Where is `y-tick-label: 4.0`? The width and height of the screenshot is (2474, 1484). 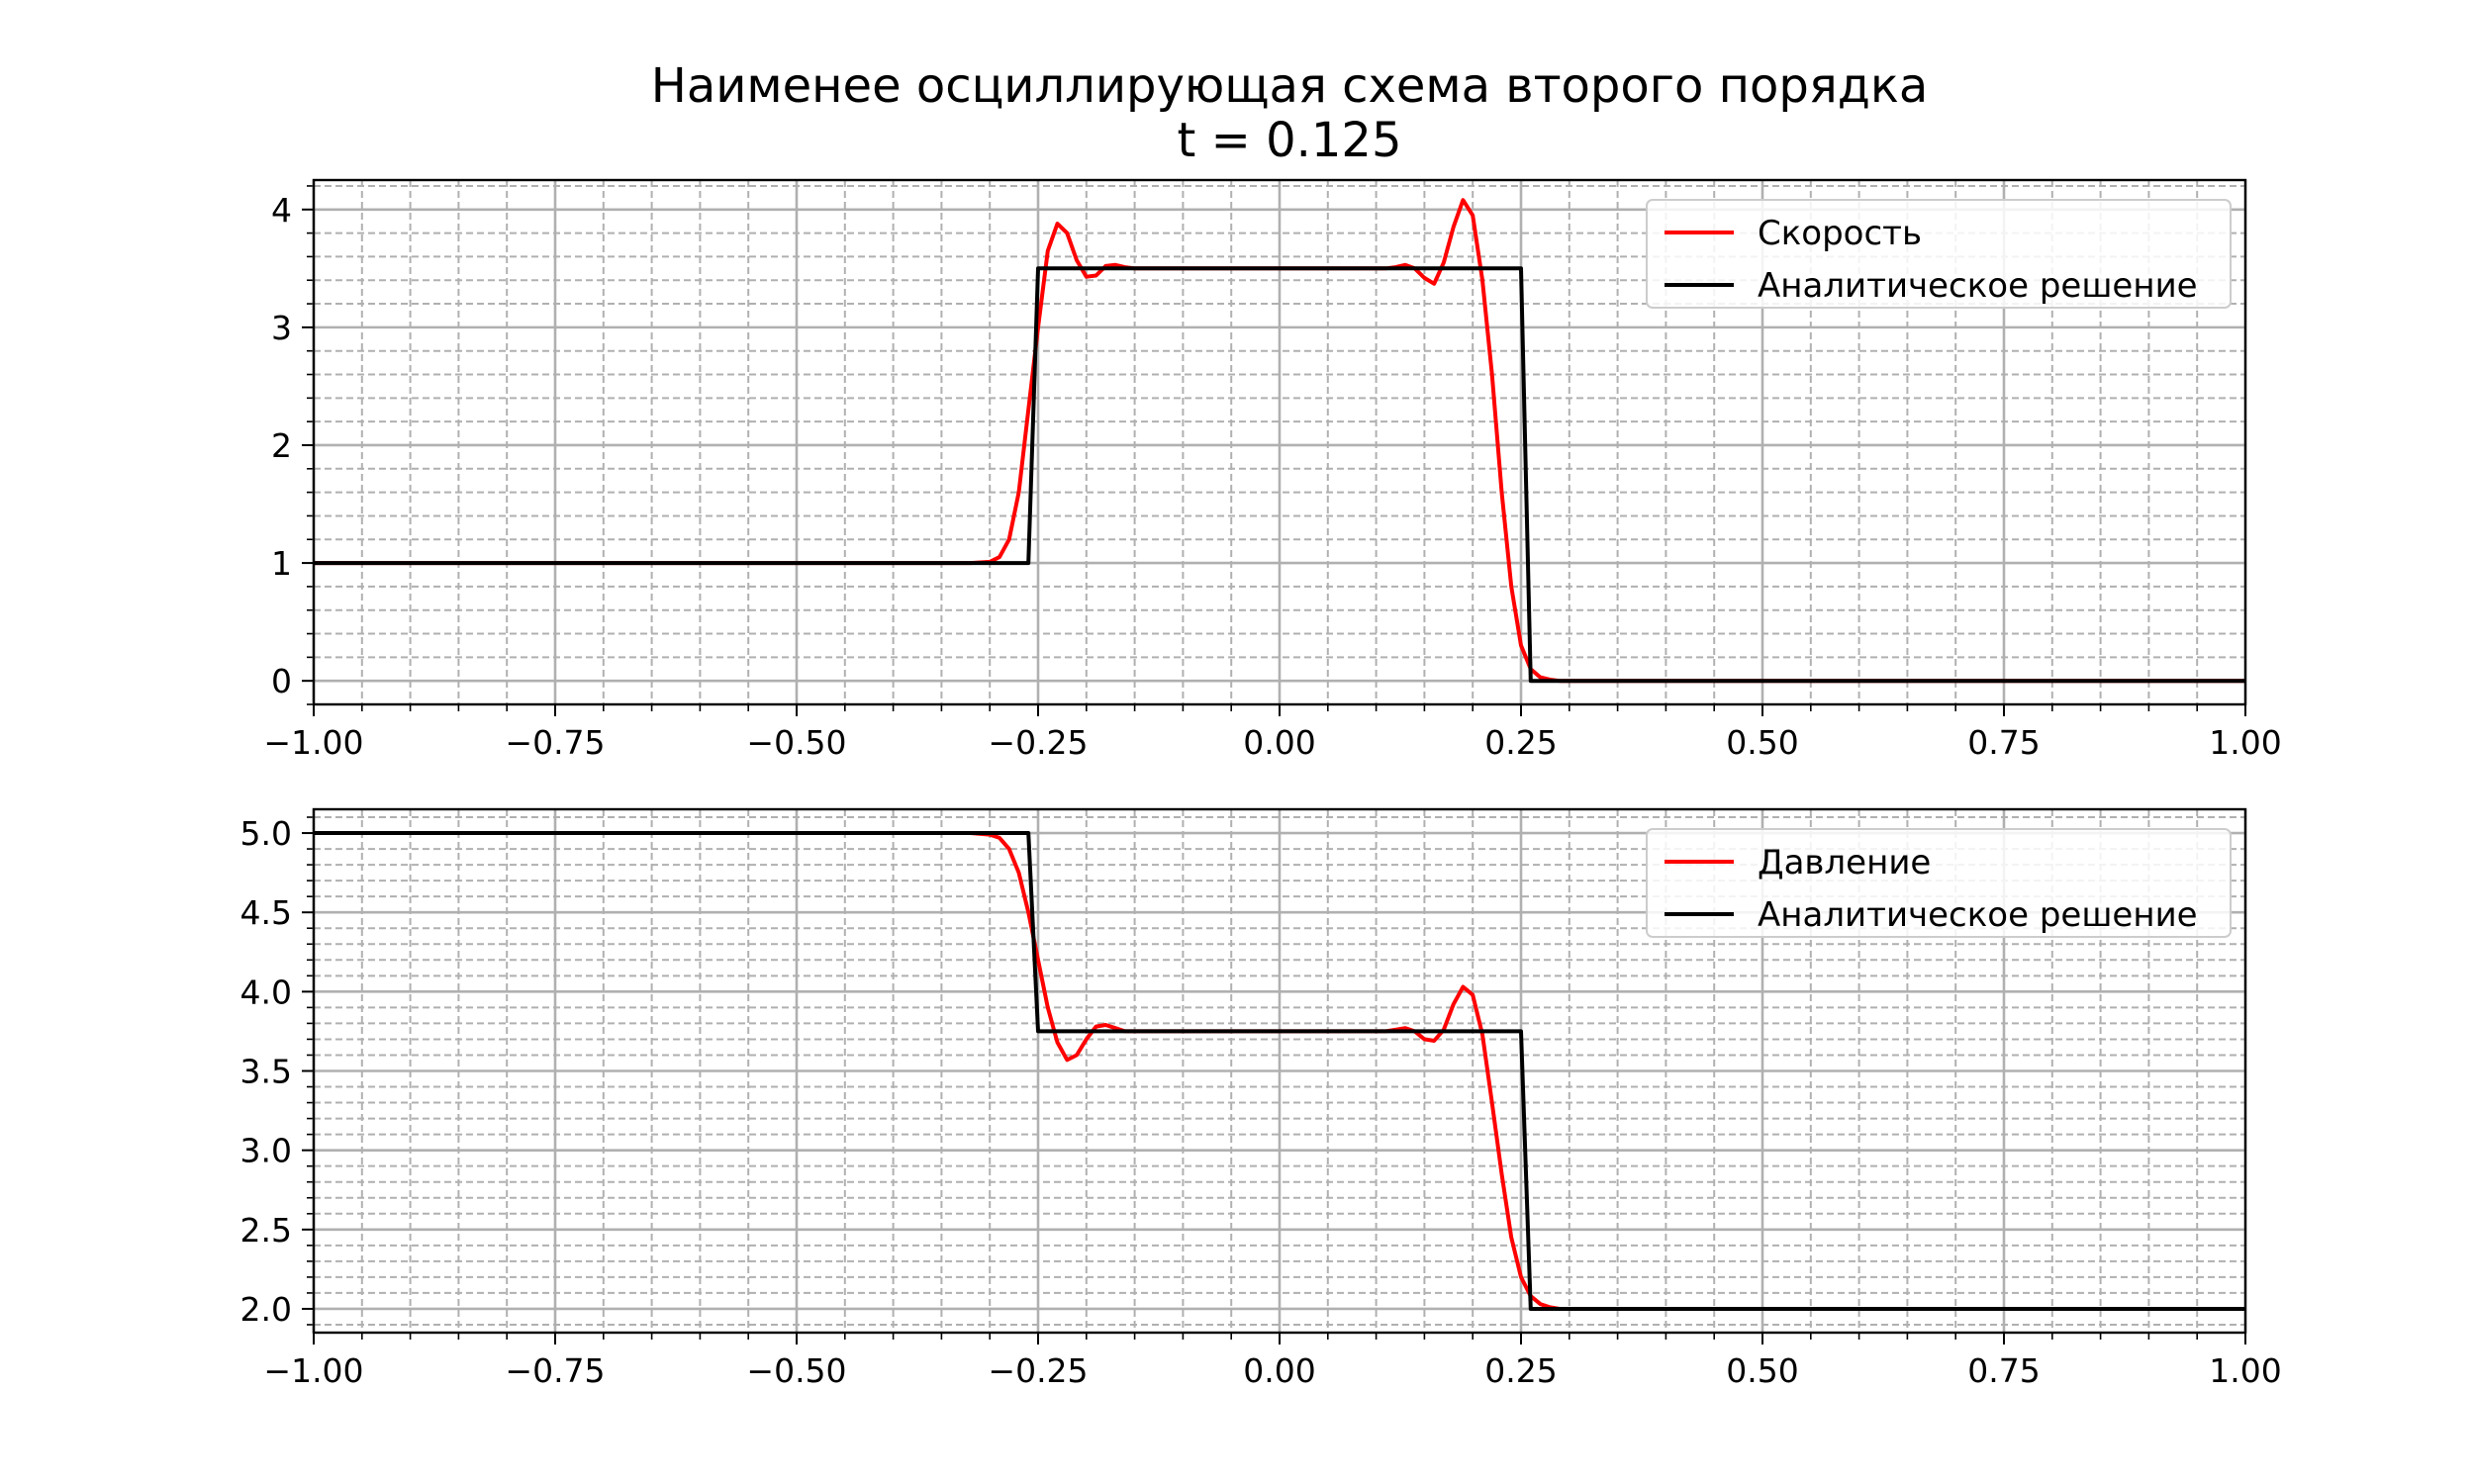
y-tick-label: 4.0 is located at coordinates (266, 992).